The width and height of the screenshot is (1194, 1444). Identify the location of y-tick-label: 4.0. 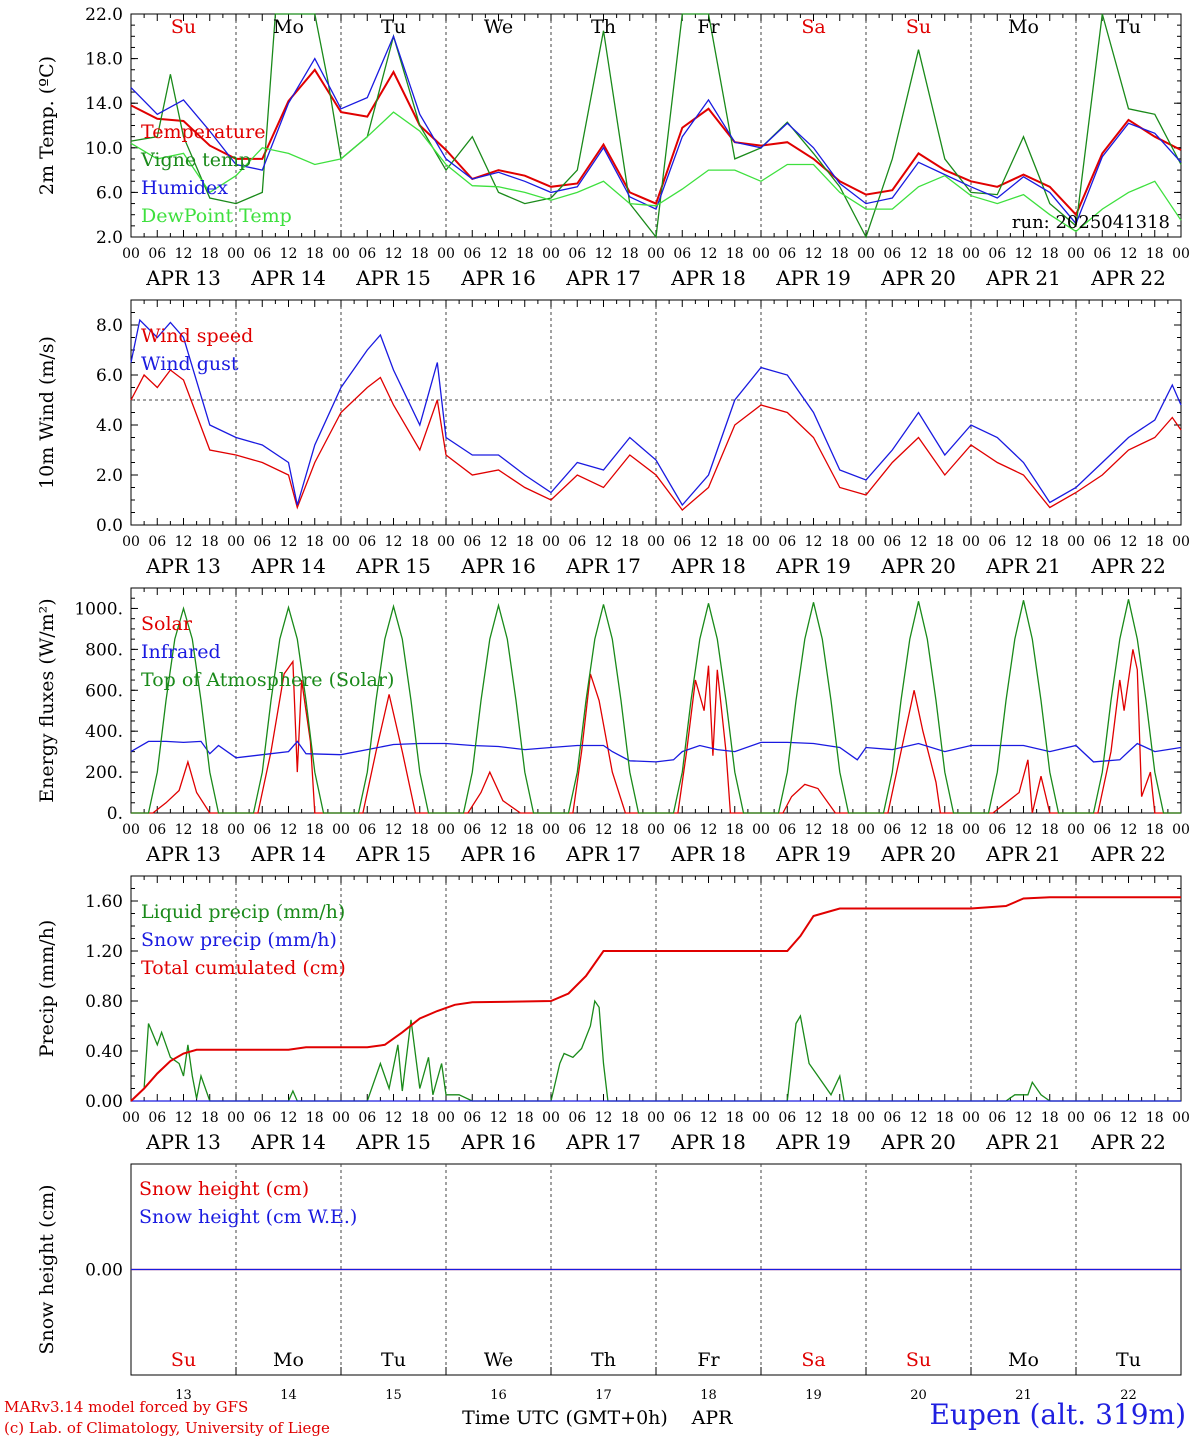
(109, 426).